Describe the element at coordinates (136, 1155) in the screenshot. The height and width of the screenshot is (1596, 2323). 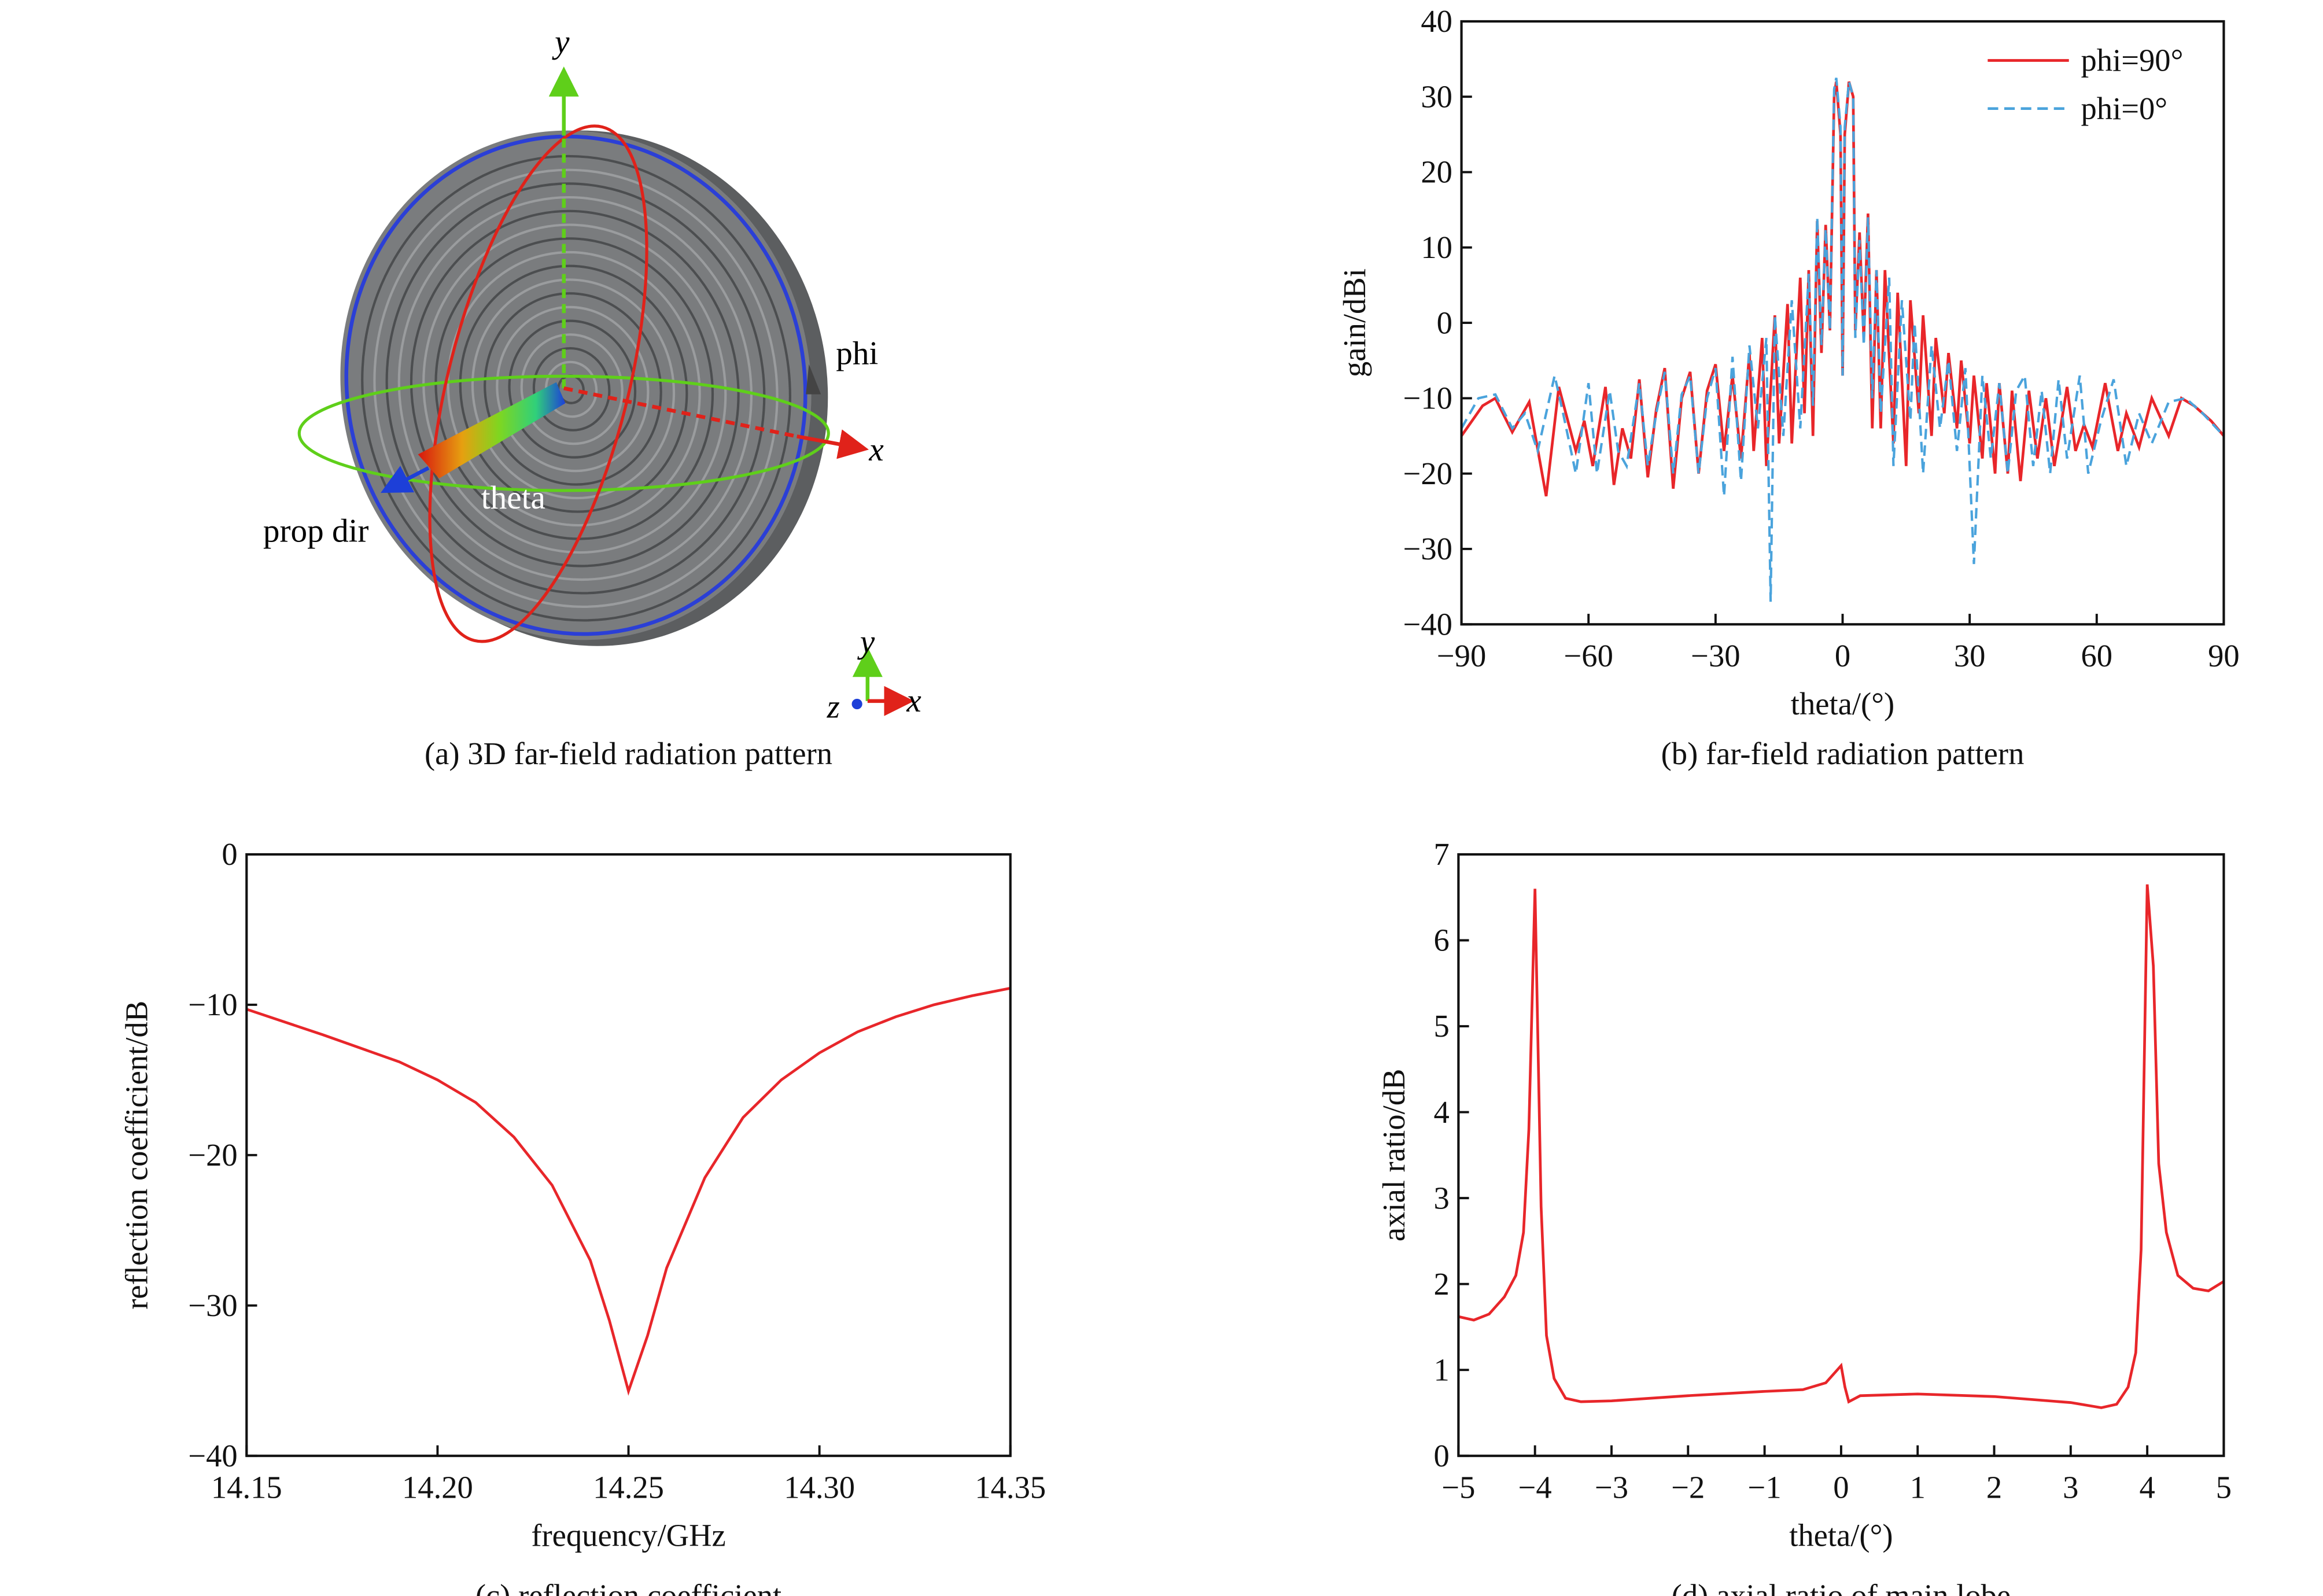
I see `y-axis-title: reflection coefficient/dB` at that location.